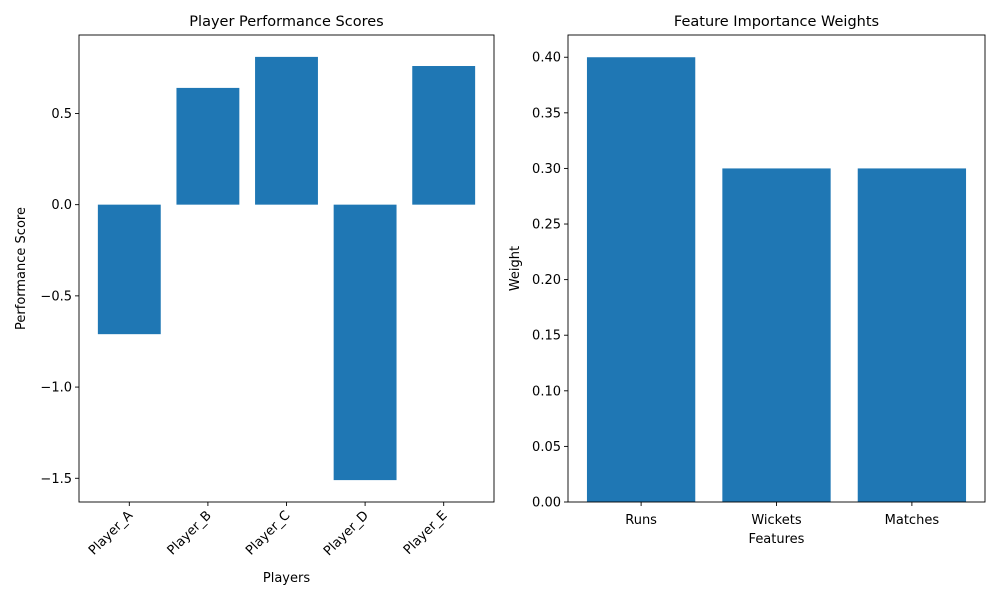  What do you see at coordinates (912, 335) in the screenshot?
I see `bar-Matches` at bounding box center [912, 335].